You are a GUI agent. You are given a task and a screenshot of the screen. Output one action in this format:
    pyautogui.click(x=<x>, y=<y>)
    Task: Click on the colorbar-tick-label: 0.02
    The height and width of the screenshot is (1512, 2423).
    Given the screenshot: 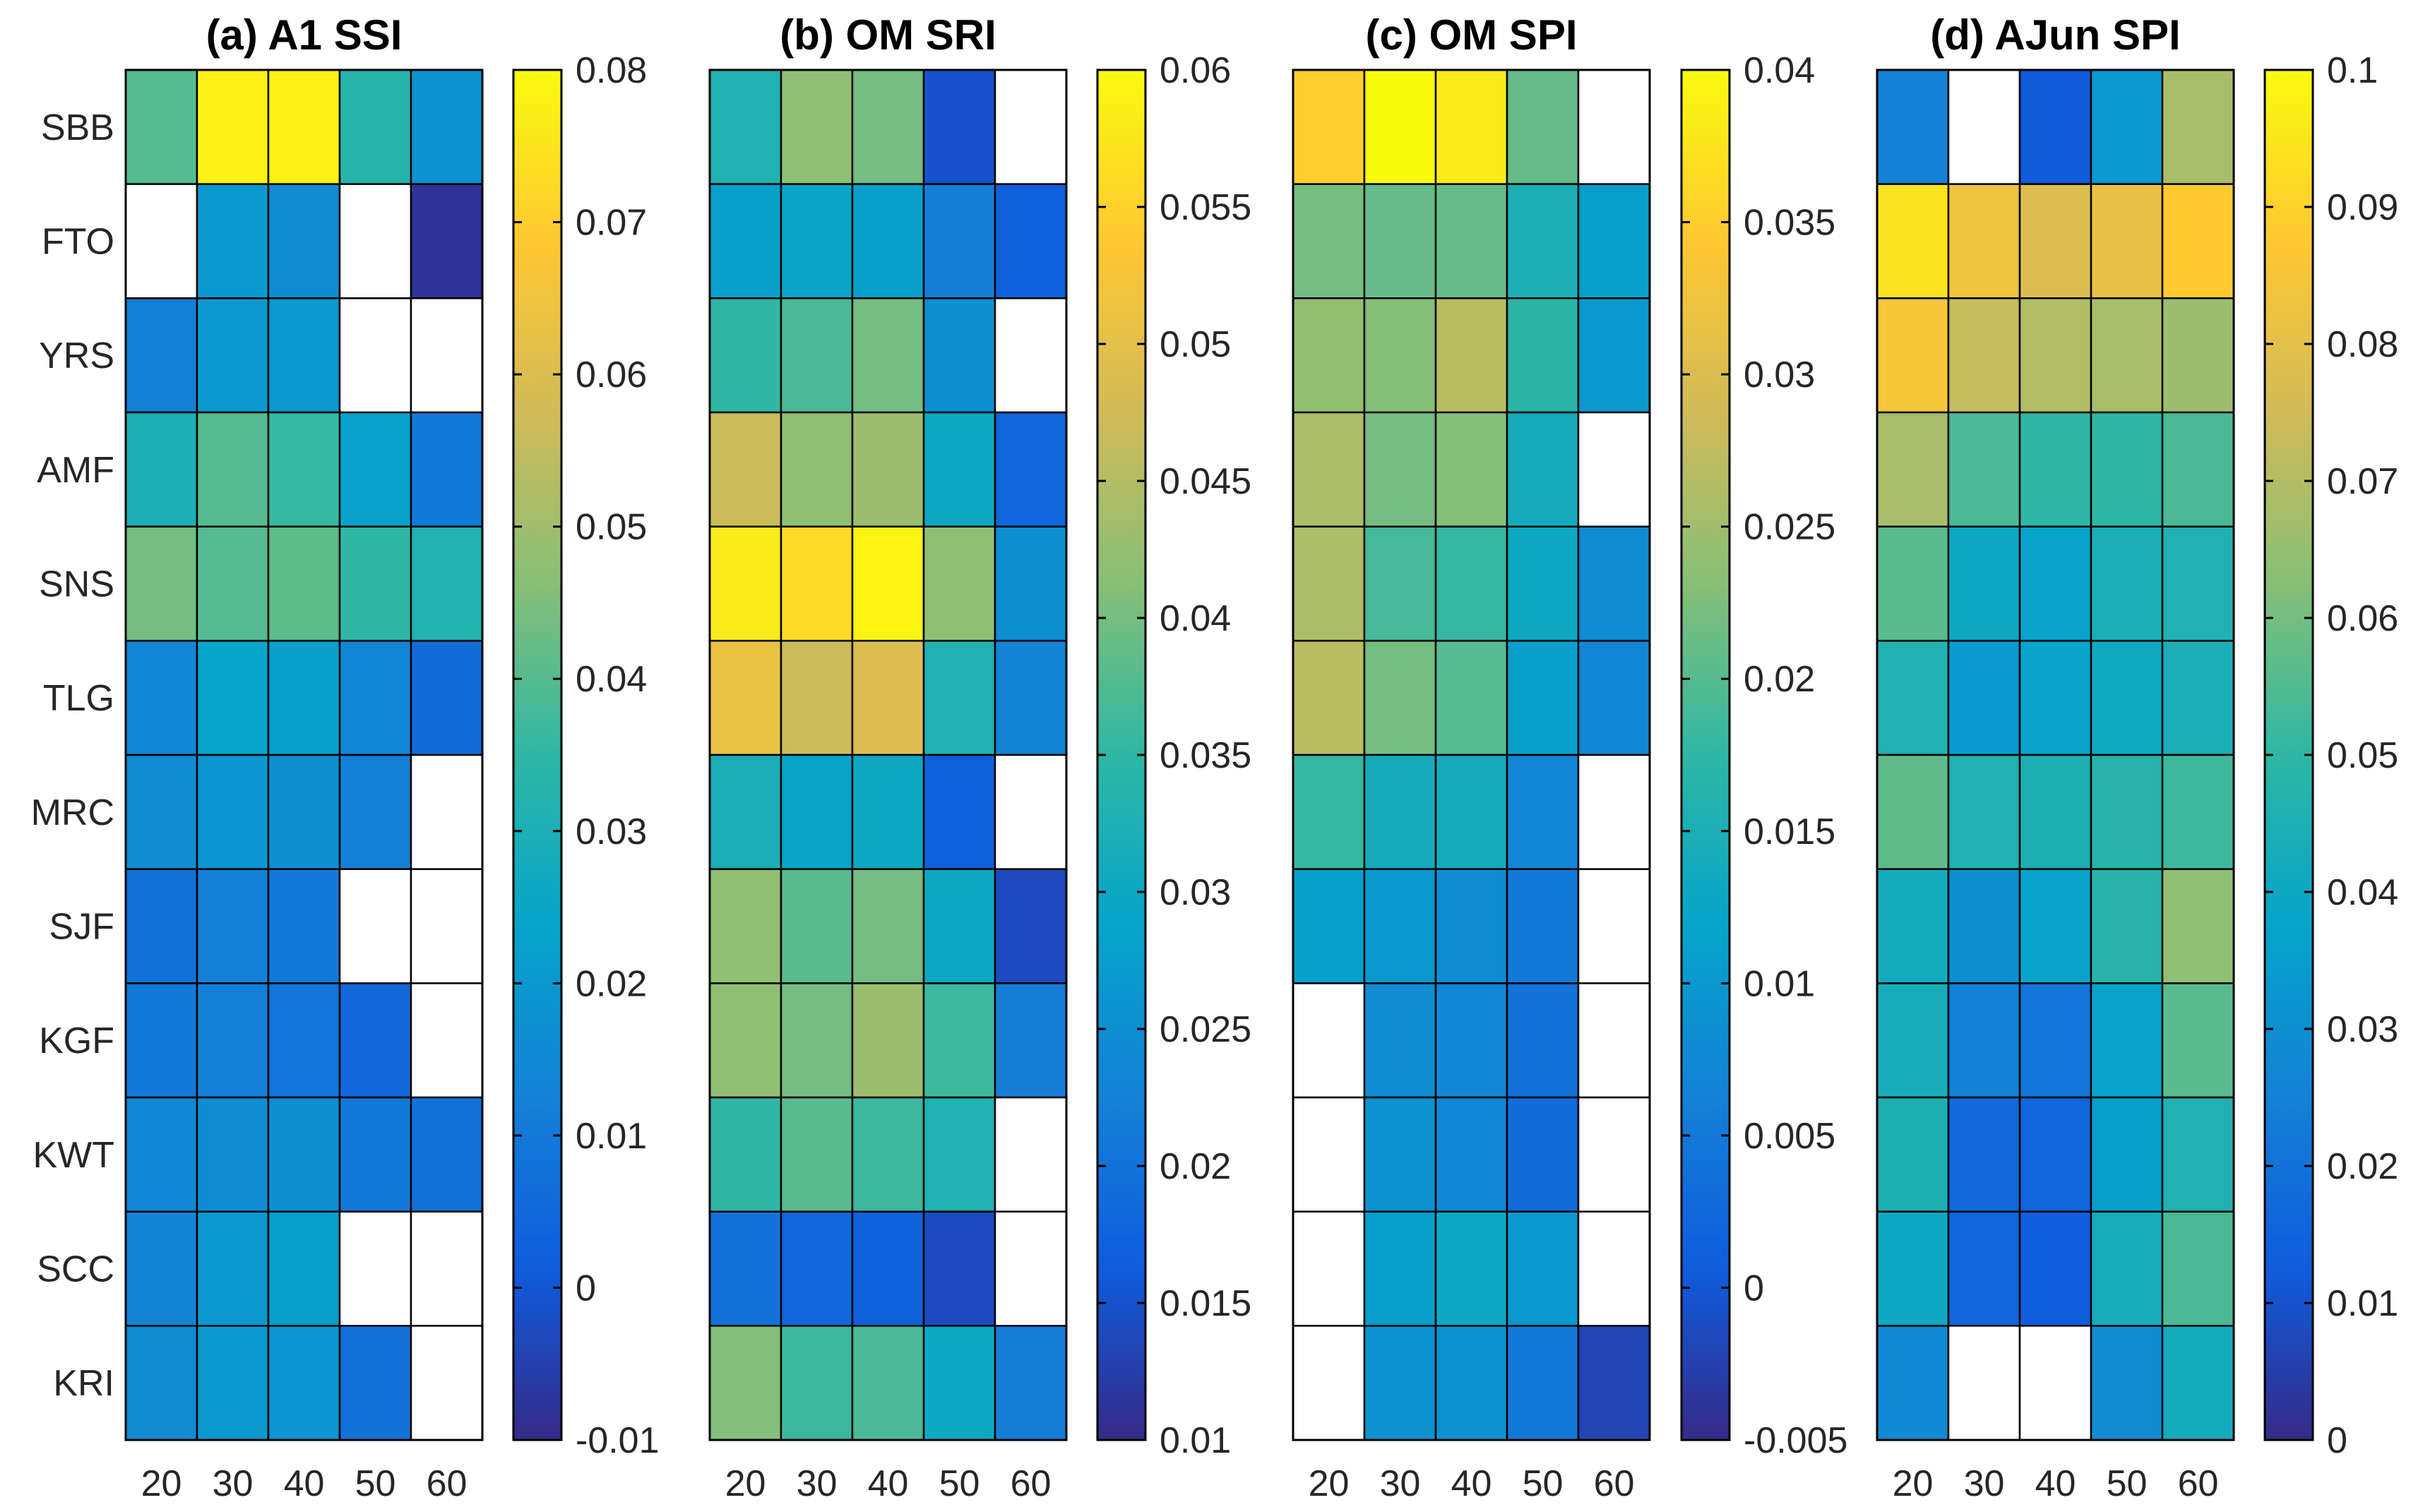 What is the action you would take?
    pyautogui.click(x=1779, y=679)
    